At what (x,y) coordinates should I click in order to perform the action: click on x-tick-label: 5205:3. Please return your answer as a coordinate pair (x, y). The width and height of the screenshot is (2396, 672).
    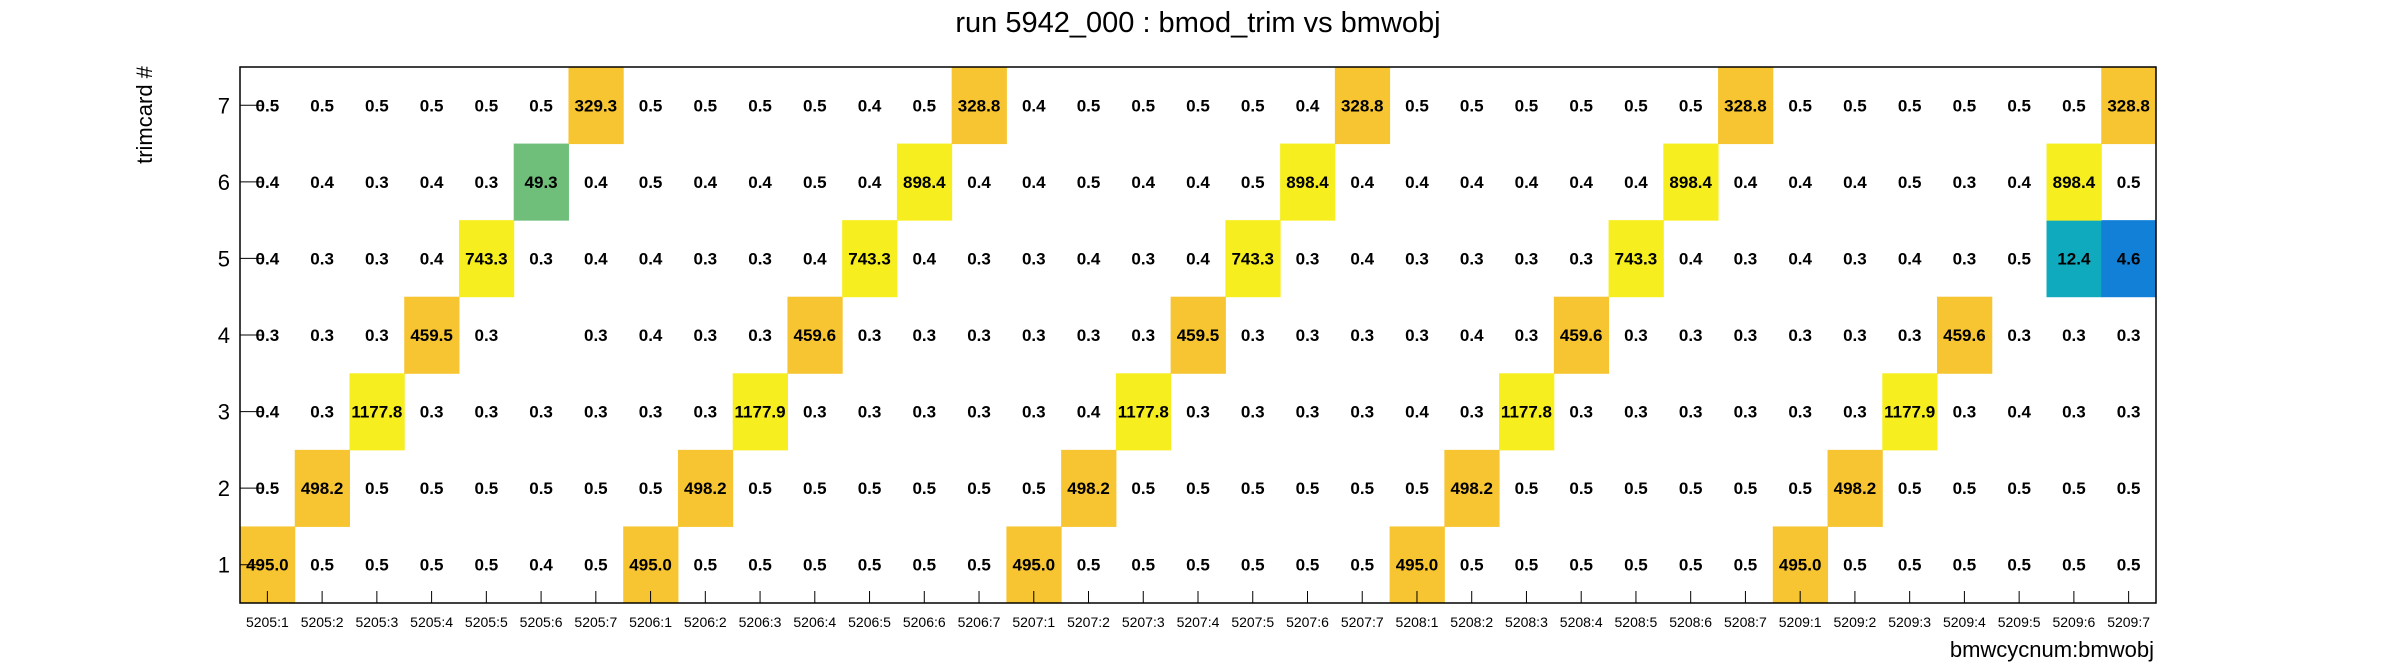
    Looking at the image, I should click on (376, 622).